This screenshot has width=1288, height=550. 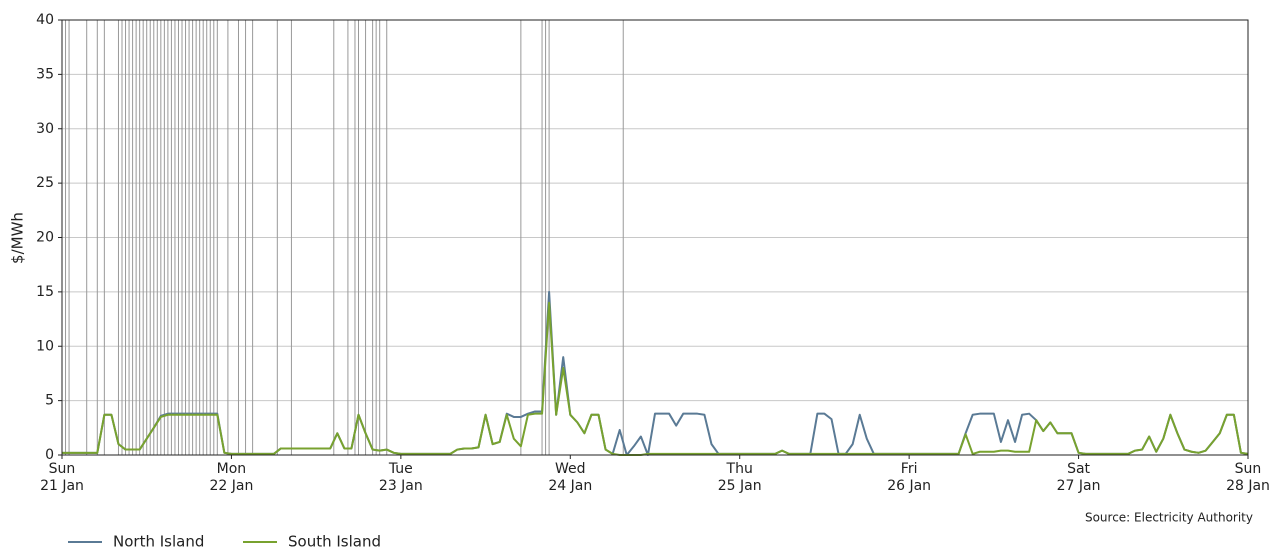 What do you see at coordinates (570, 477) in the screenshot?
I see `x-tick-label: Wed 24 Jan` at bounding box center [570, 477].